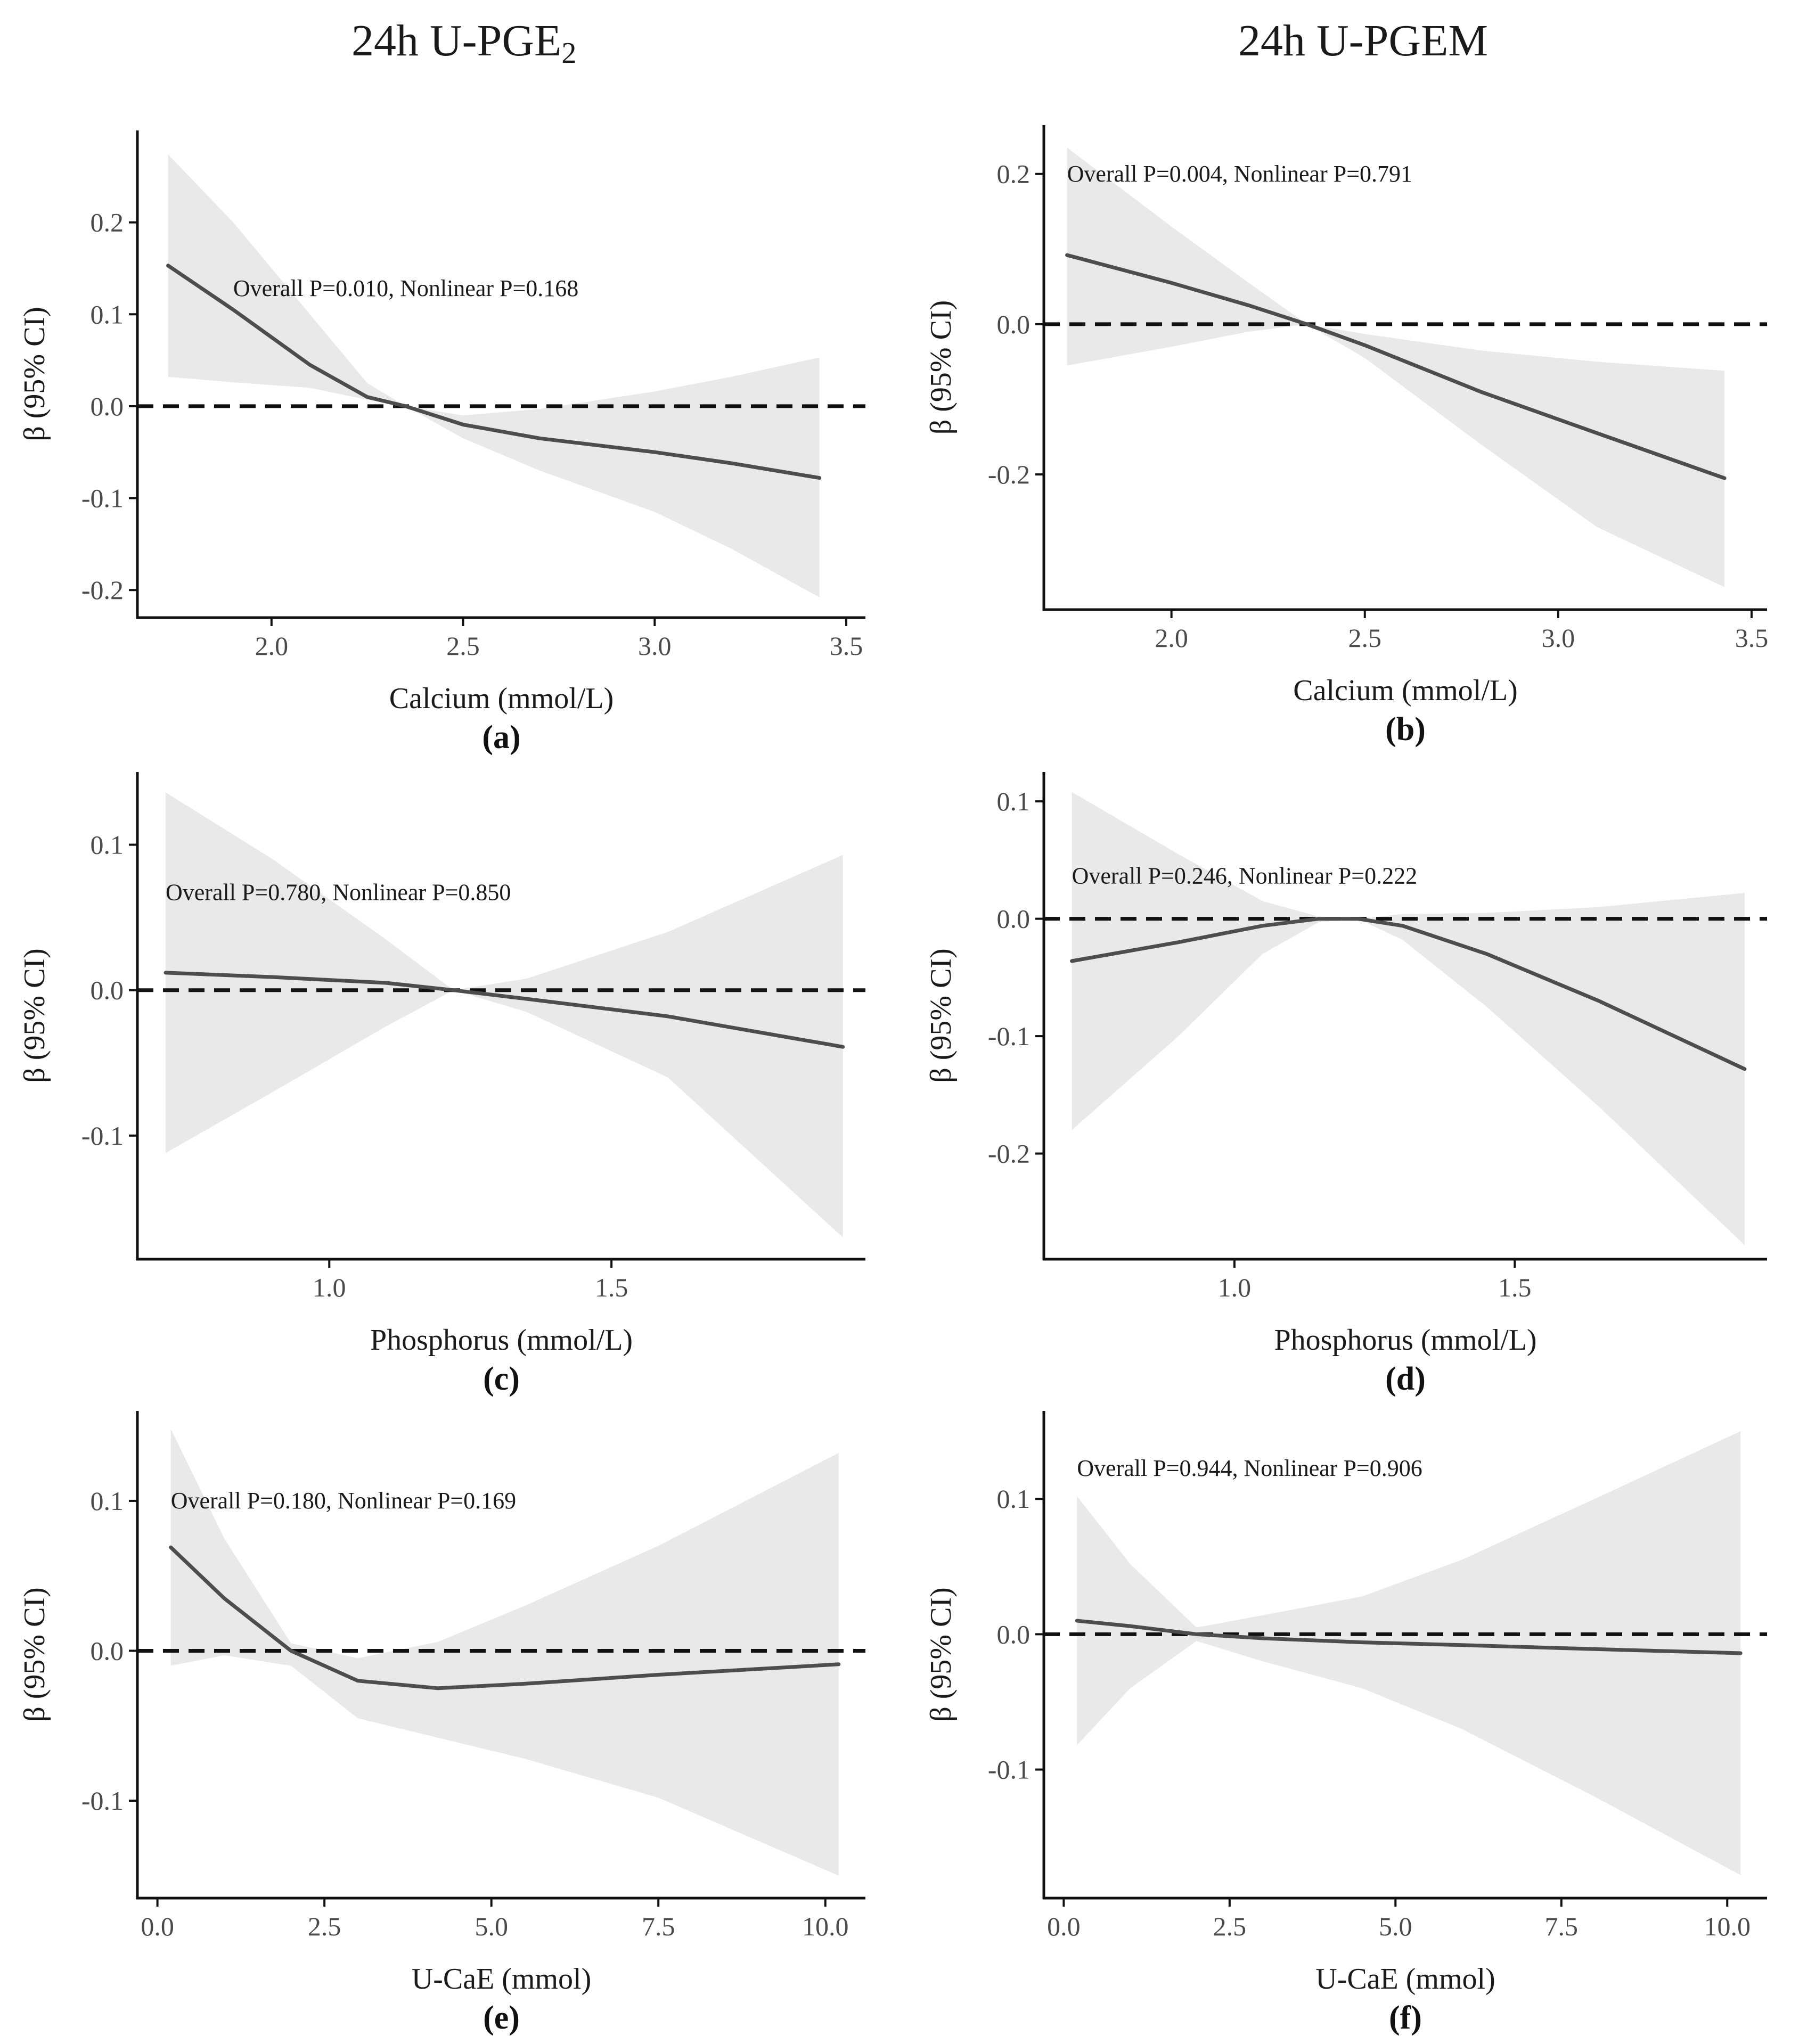  I want to click on panel-e-estimate-line, so click(505, 1617).